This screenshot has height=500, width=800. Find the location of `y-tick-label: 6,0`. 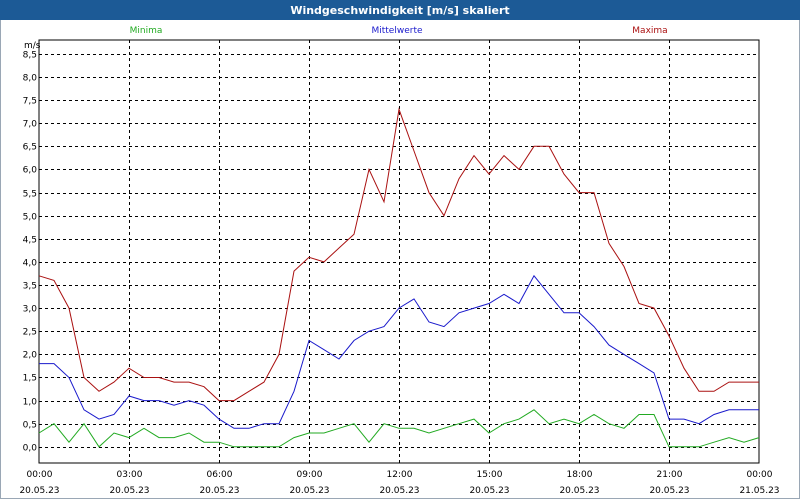

y-tick-label: 6,0 is located at coordinates (30, 171).